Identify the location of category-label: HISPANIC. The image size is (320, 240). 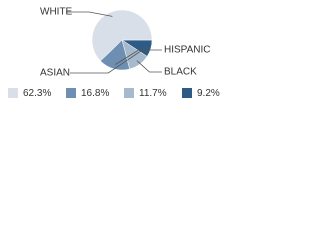
(187, 50).